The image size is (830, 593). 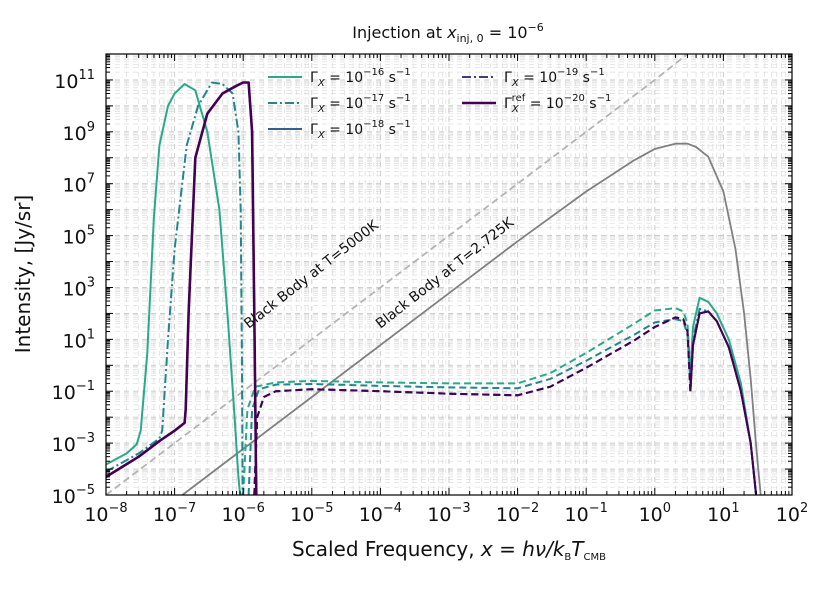 What do you see at coordinates (79, 236) in the screenshot?
I see `y-tick-label: 10⁵` at bounding box center [79, 236].